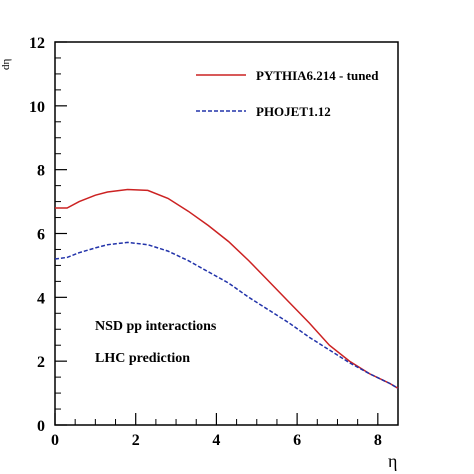 The height and width of the screenshot is (474, 474). I want to click on legend-label-phojet: PHOJET1.12, so click(293, 111).